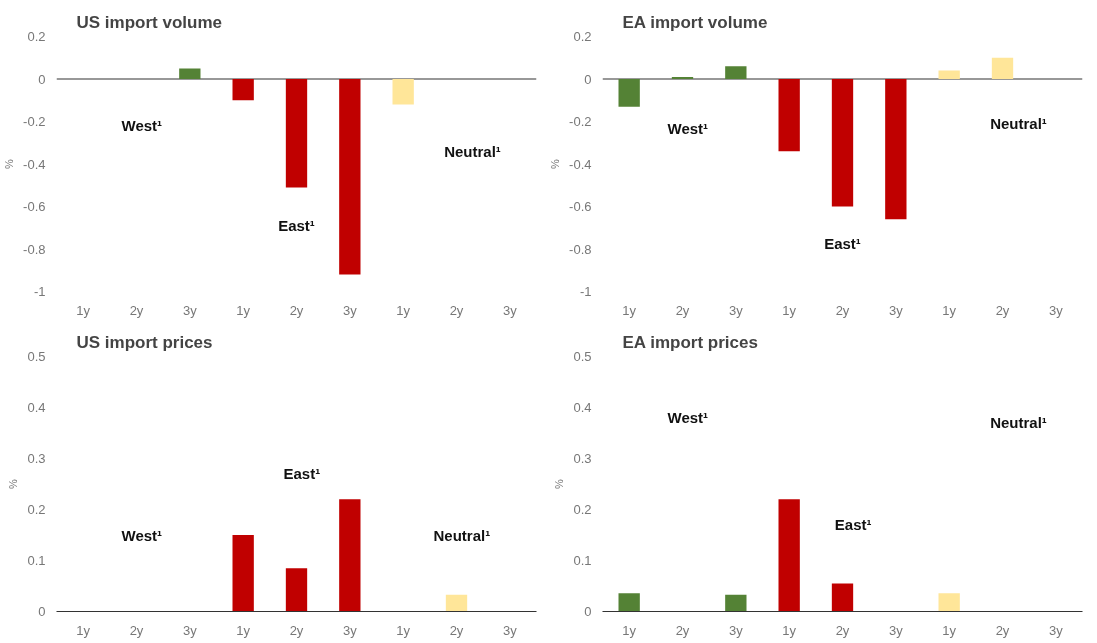 The width and height of the screenshot is (1097, 643). What do you see at coordinates (149, 22) in the screenshot?
I see `chart-title: US import volume` at bounding box center [149, 22].